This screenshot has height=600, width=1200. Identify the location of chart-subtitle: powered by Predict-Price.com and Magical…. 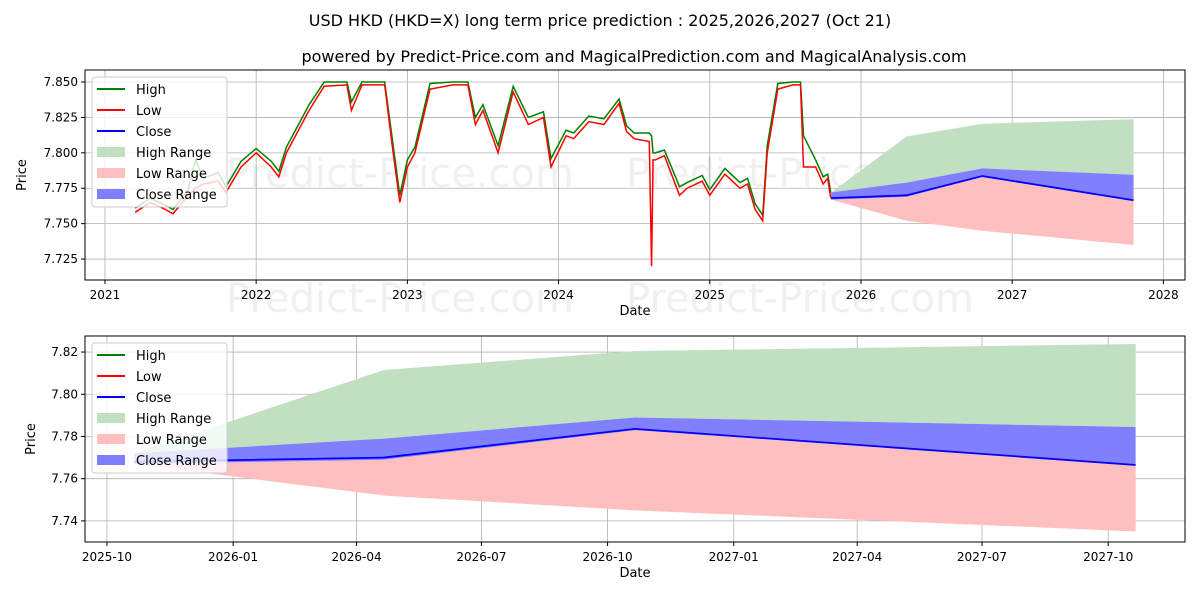
(633, 56).